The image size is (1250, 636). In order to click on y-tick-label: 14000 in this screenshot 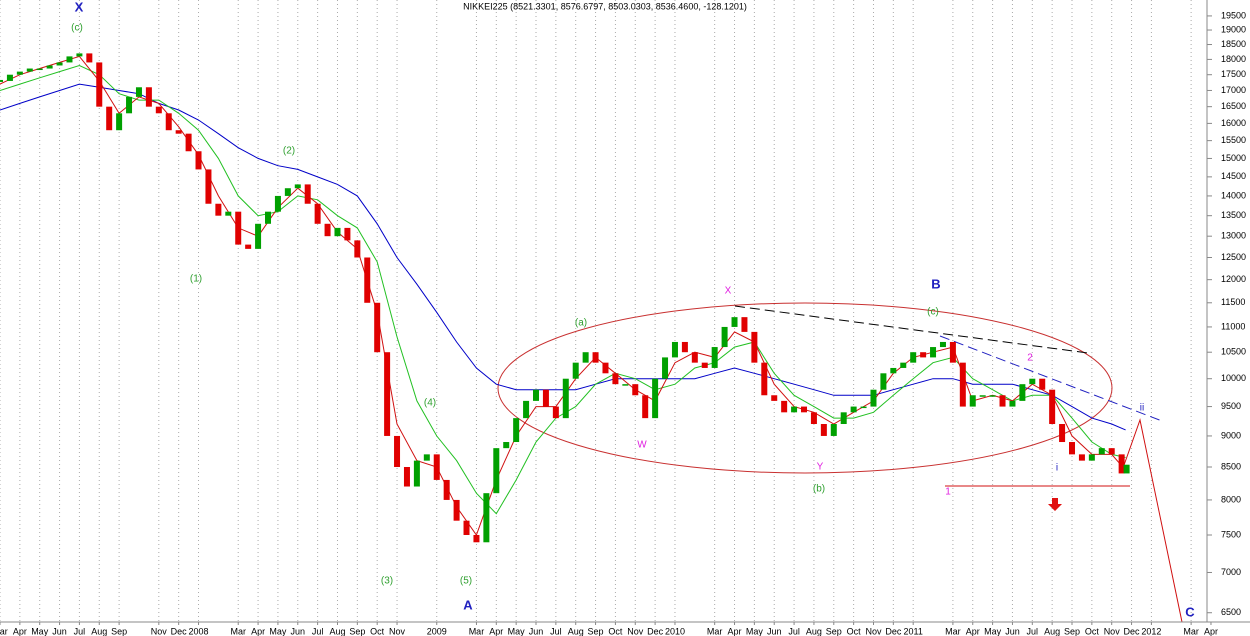, I will do `click(1233, 195)`.